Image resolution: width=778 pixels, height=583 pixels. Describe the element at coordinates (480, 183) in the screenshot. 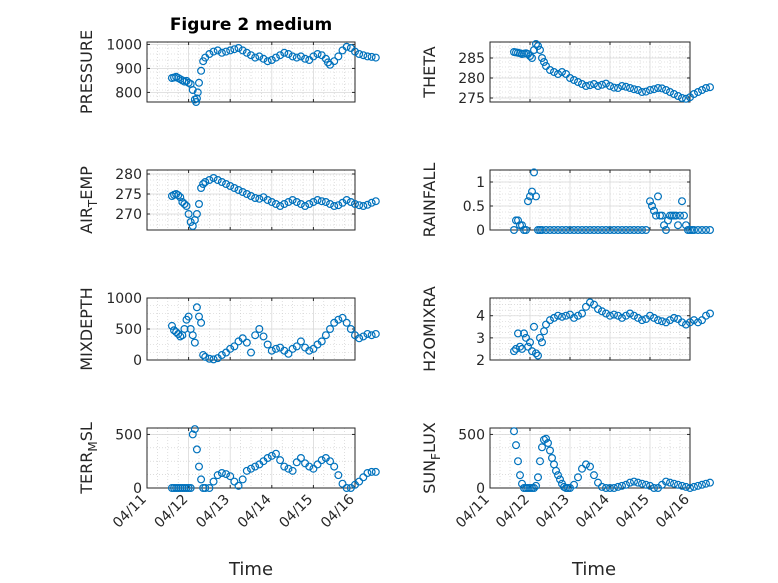

I see `y-tick-label: 1` at that location.